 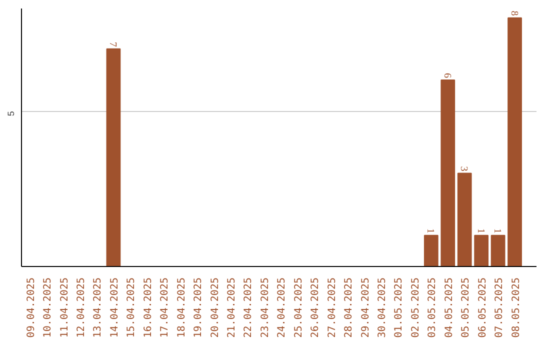 I want to click on x-tick-label: 30.04.2025, so click(x=382, y=307).